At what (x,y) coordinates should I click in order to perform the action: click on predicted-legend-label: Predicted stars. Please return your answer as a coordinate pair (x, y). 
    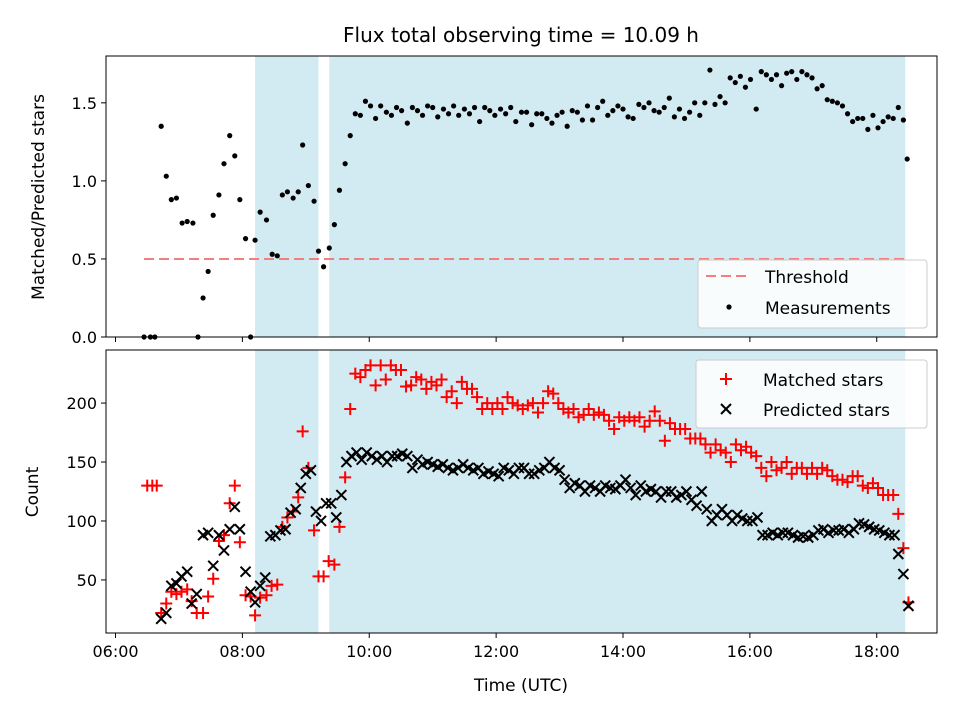
    Looking at the image, I should click on (826, 411).